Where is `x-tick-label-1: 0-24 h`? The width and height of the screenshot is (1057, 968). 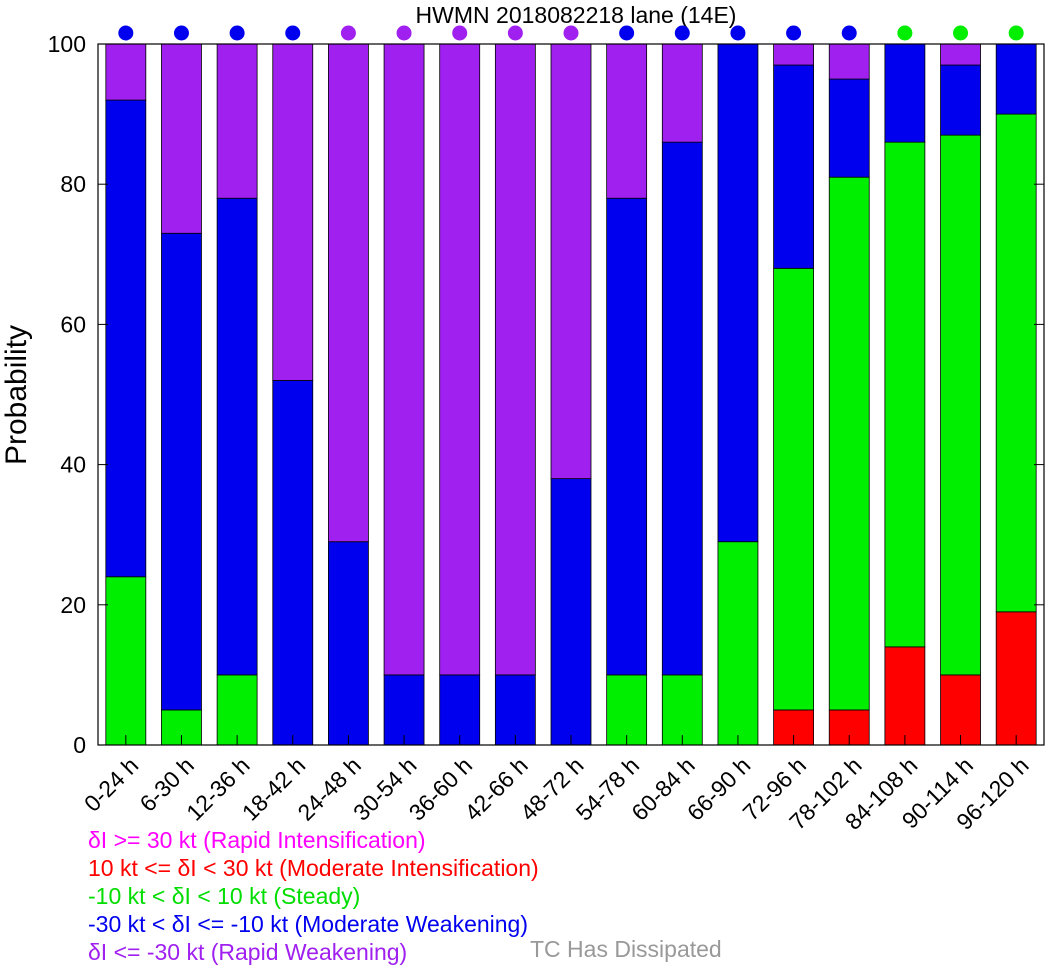
x-tick-label-1: 0-24 h is located at coordinates (111, 784).